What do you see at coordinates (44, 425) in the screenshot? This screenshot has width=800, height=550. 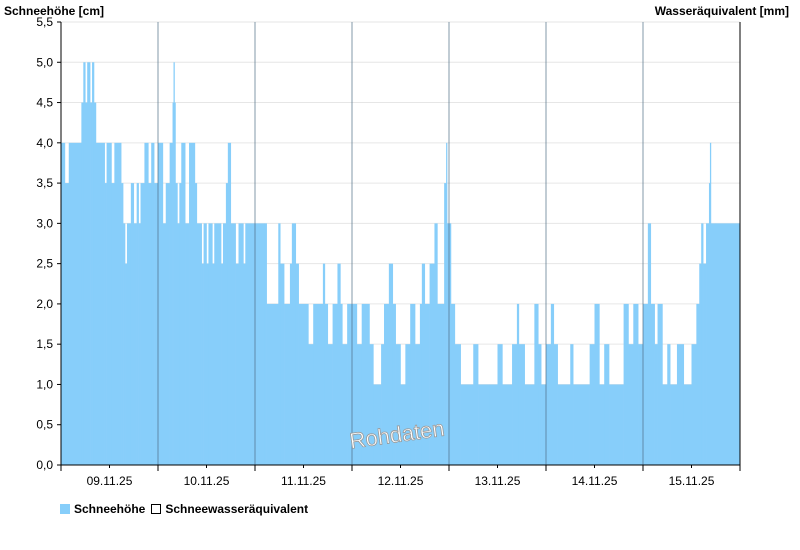 I see `y-tick-label: 0,5` at bounding box center [44, 425].